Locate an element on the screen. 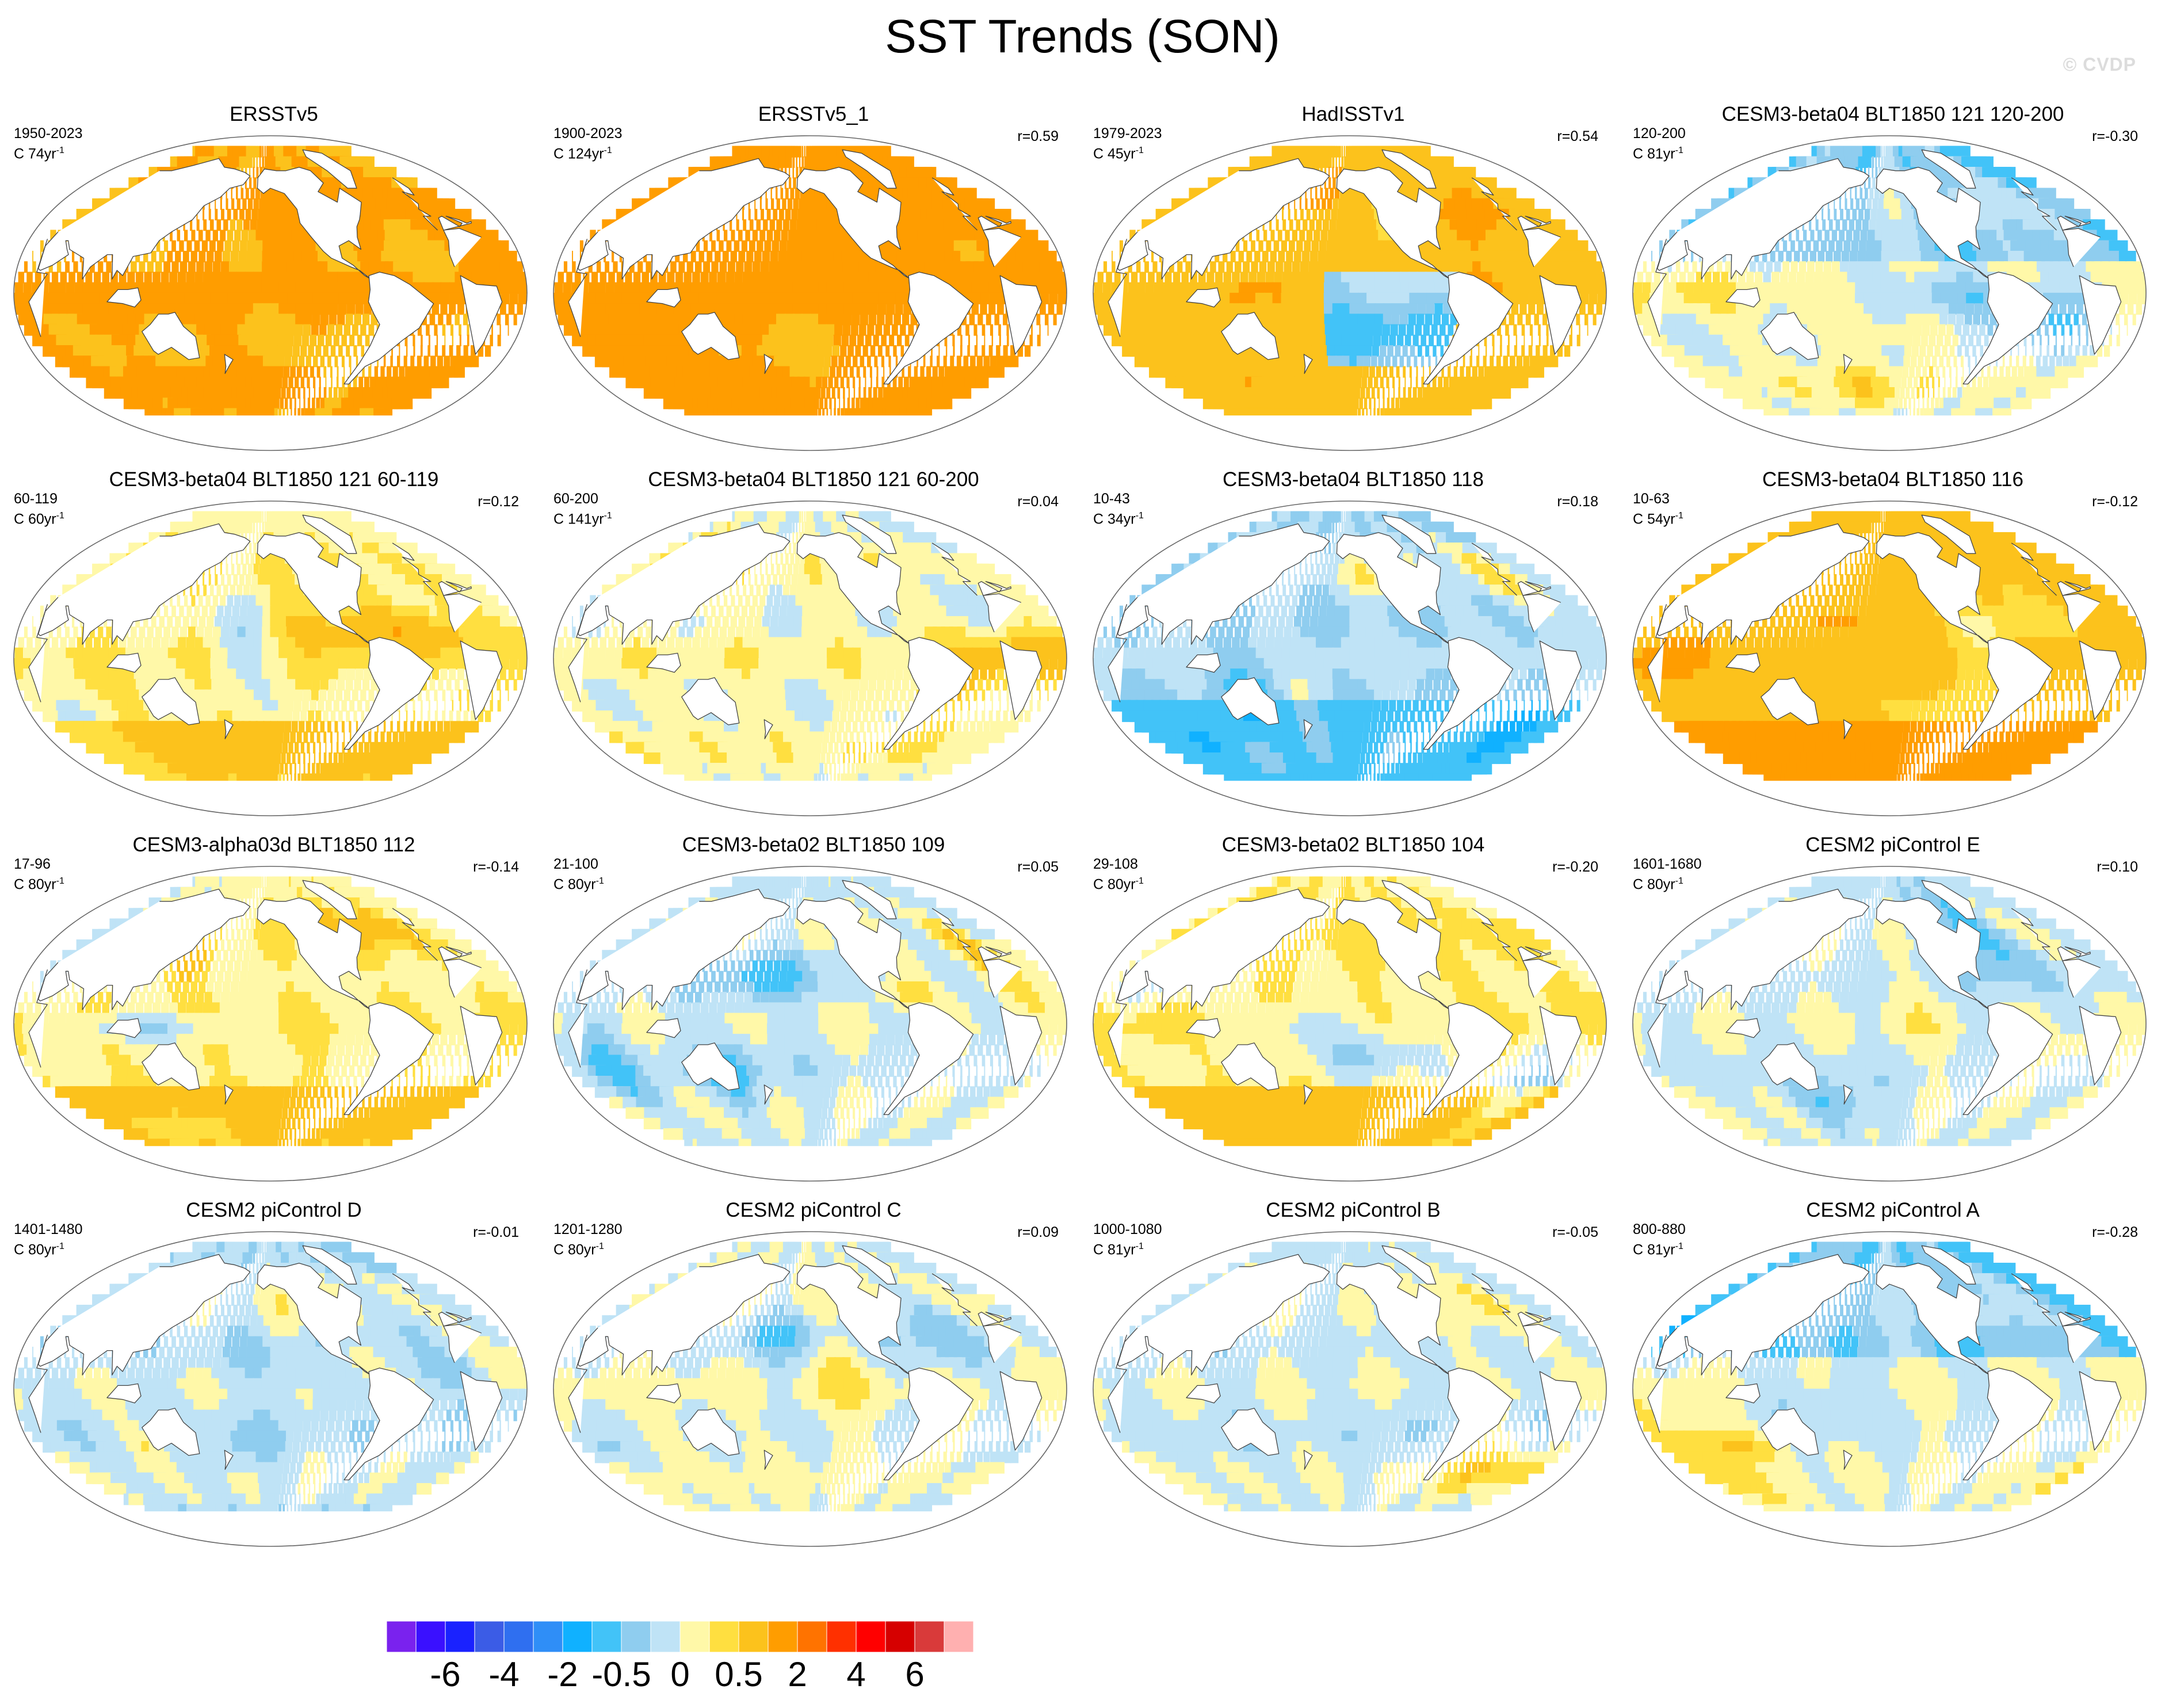  panel-pattern-correlation: r=0.09 is located at coordinates (1038, 1232).